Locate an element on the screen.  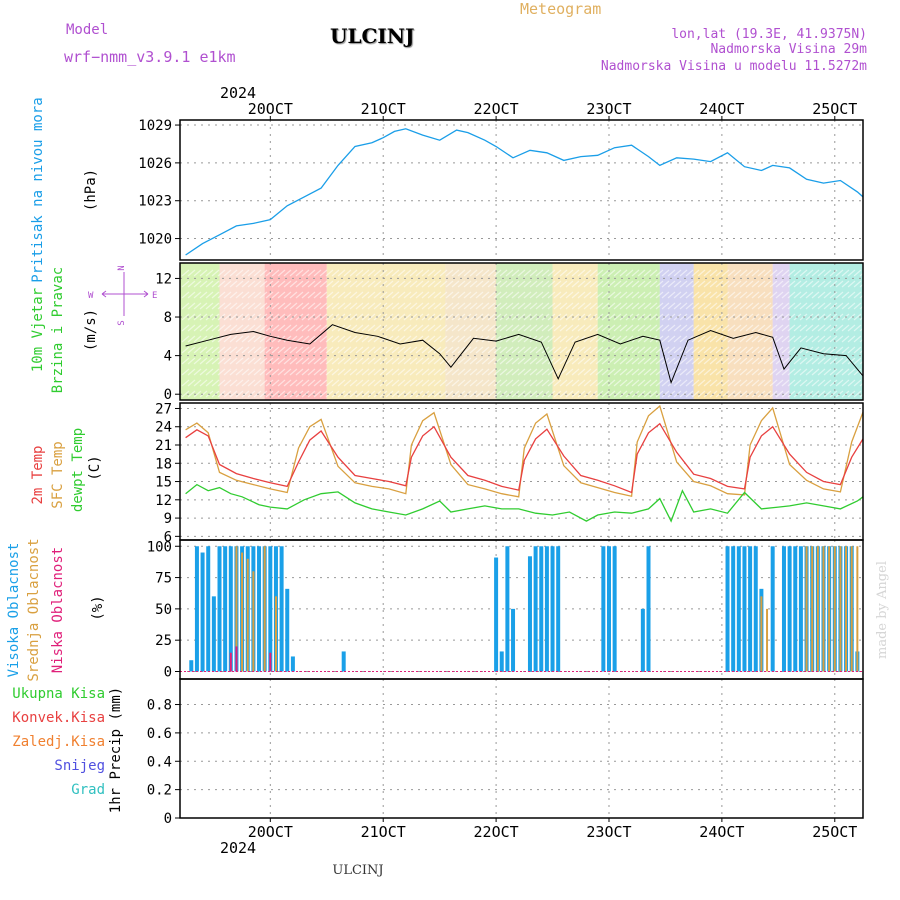
top-year-label: 2024 is located at coordinates (238, 93).